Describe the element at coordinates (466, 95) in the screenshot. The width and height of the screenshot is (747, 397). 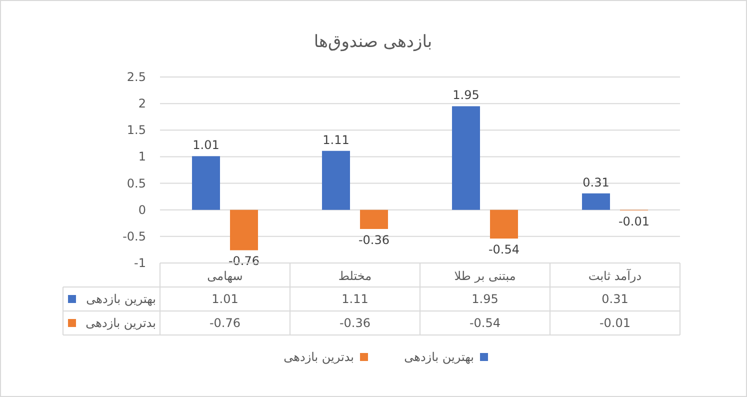
I see `data-label: 1.95` at that location.